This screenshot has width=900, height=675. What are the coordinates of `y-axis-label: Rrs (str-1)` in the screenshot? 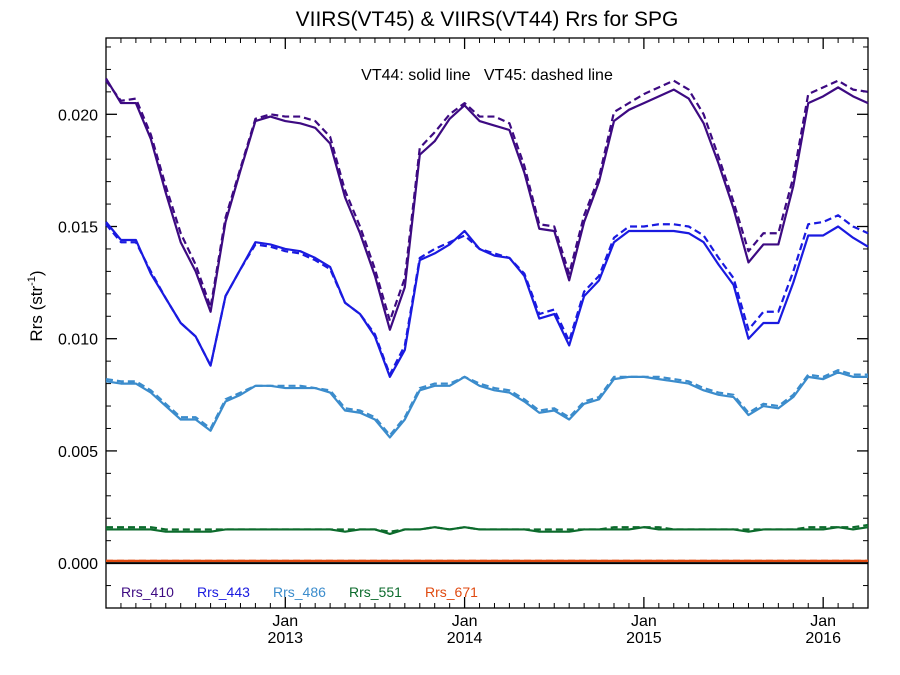 It's located at (36, 305).